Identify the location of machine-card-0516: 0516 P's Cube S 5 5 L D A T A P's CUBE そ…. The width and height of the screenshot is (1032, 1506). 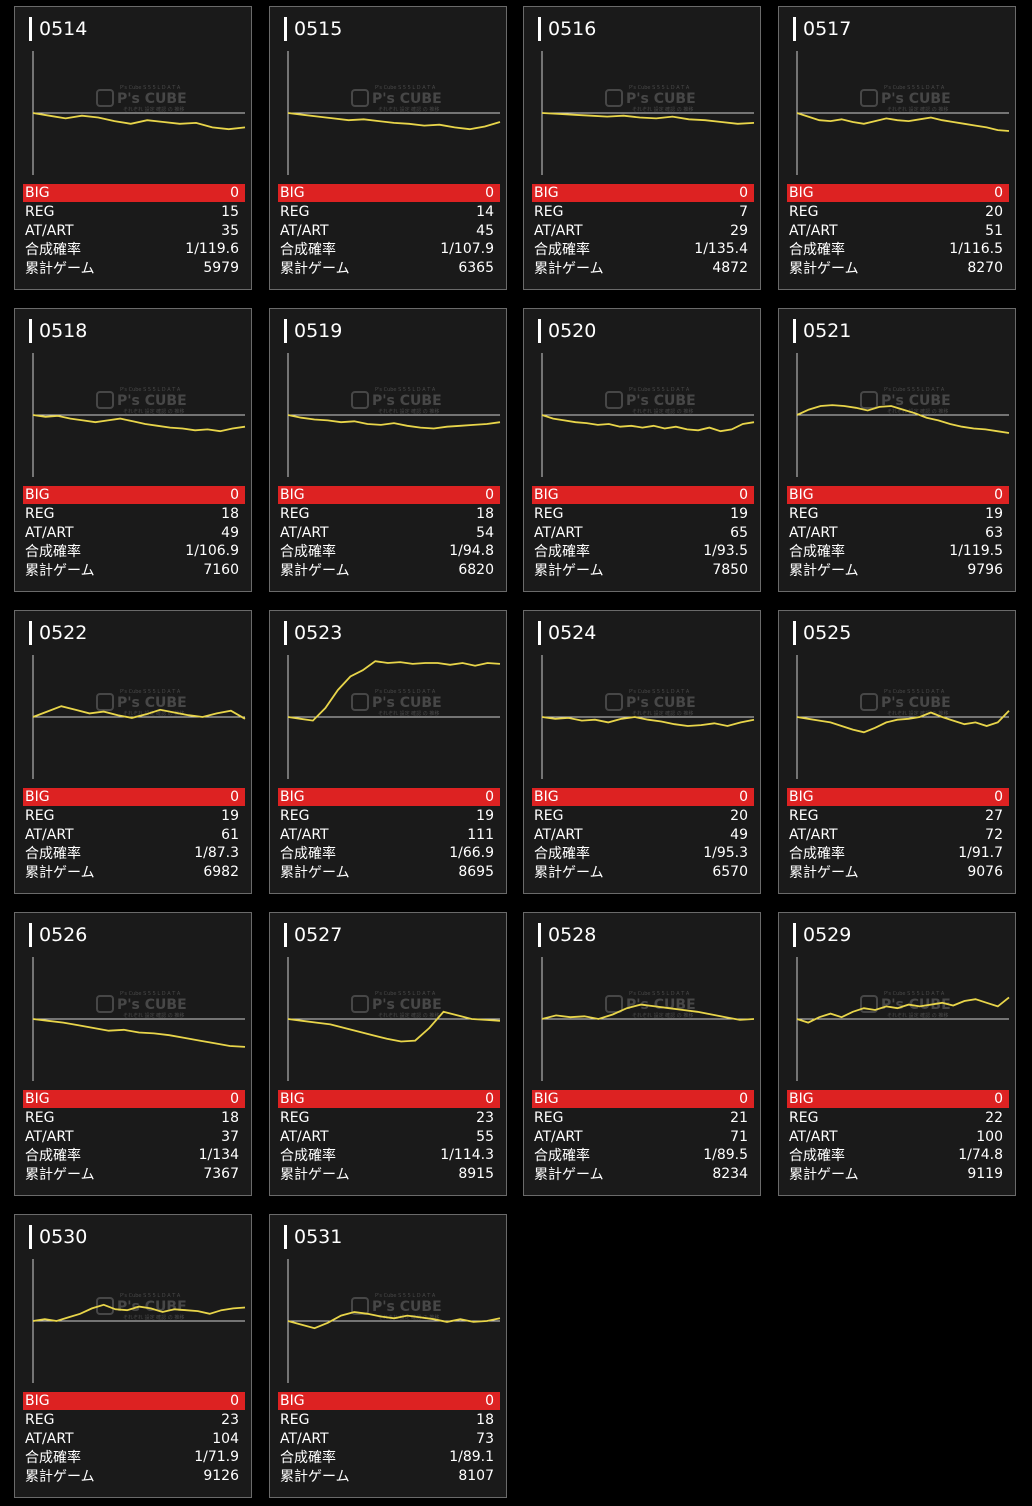
(642, 148).